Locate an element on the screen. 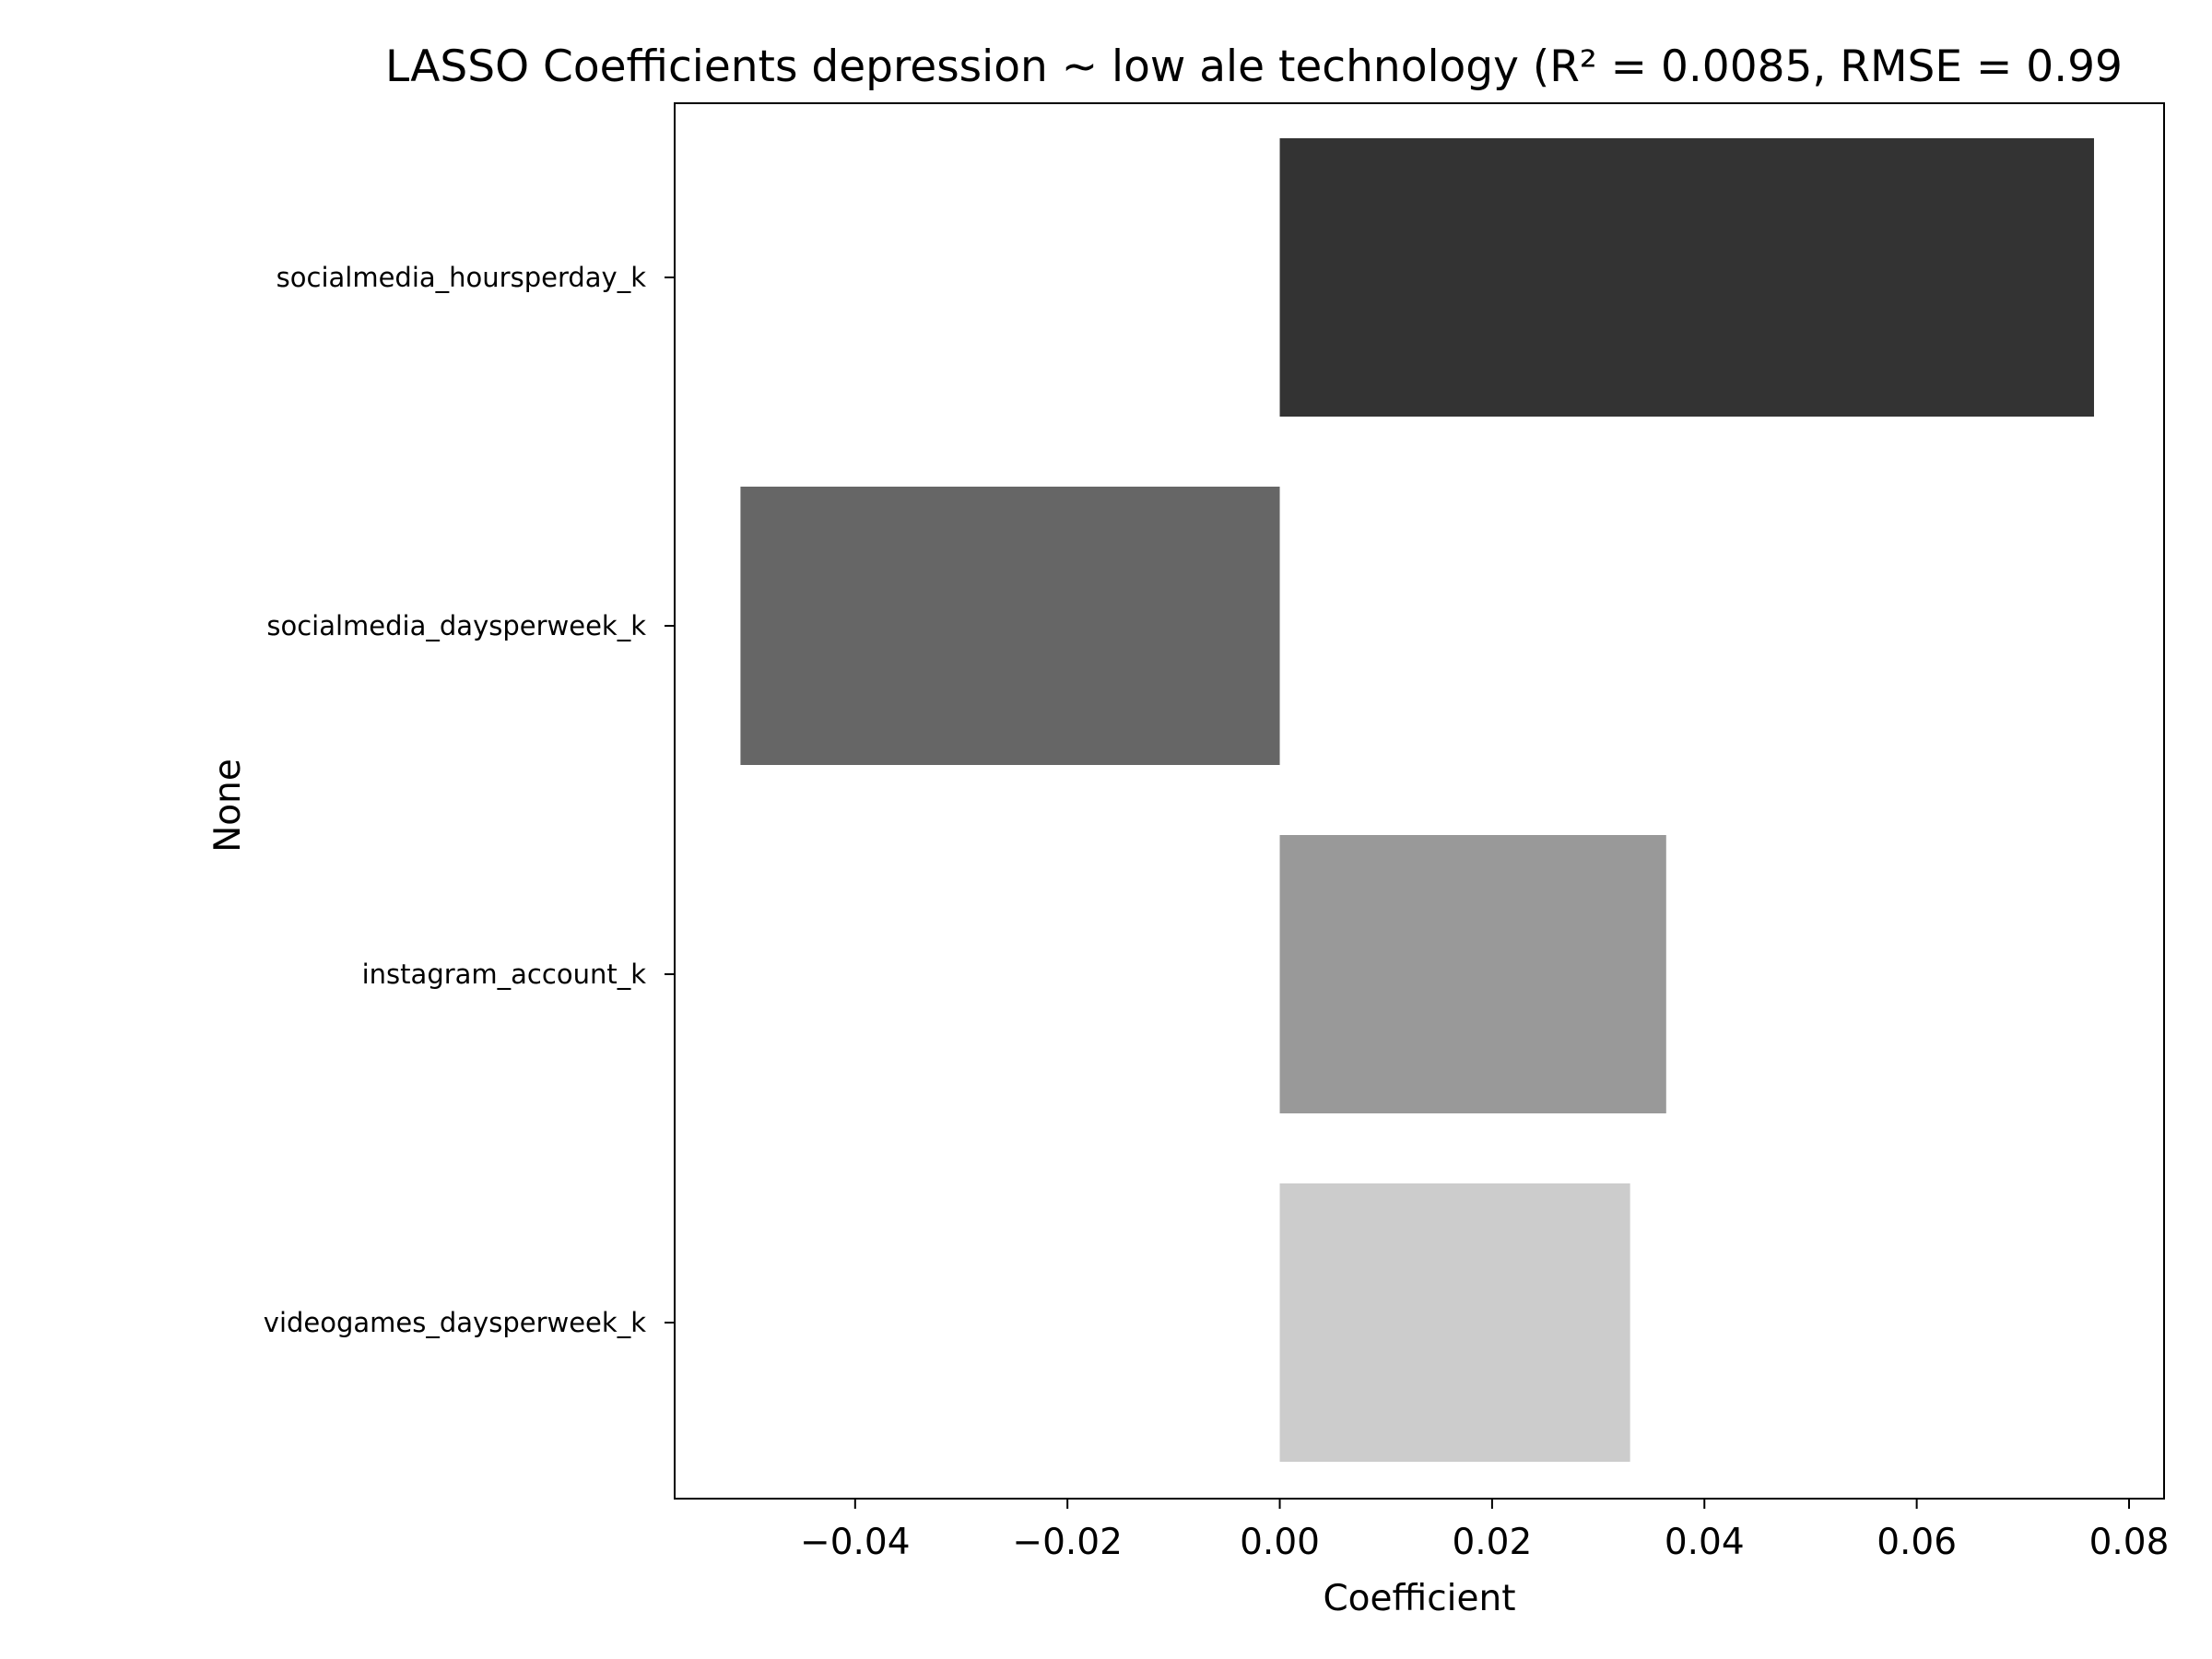 This screenshot has width=2212, height=1659. bar-videogames_daysperweek_k is located at coordinates (1454, 1322).